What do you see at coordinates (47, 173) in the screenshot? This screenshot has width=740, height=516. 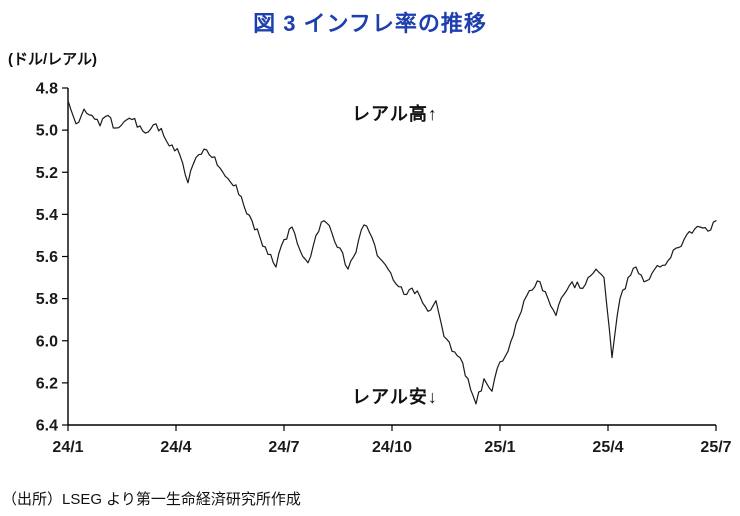 I see `y-tick-label: 5.2` at bounding box center [47, 173].